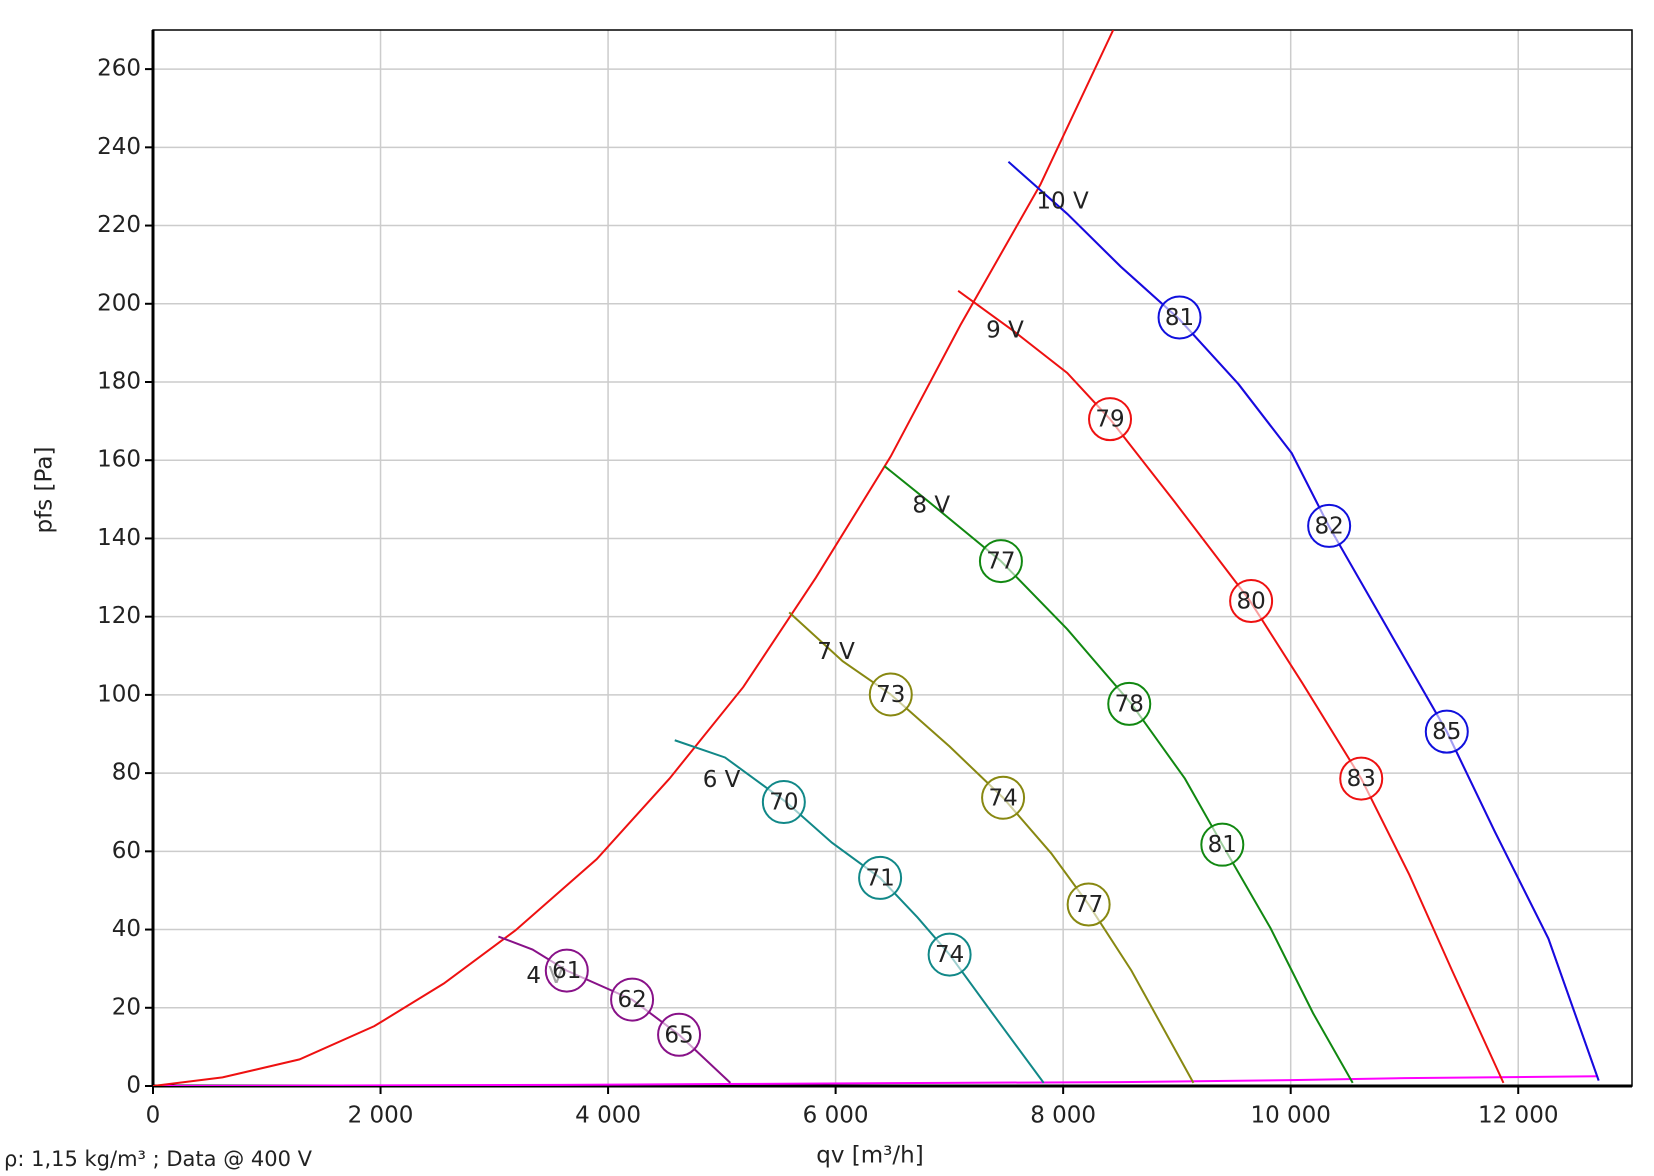  I want to click on level-label: 78, so click(1129, 704).